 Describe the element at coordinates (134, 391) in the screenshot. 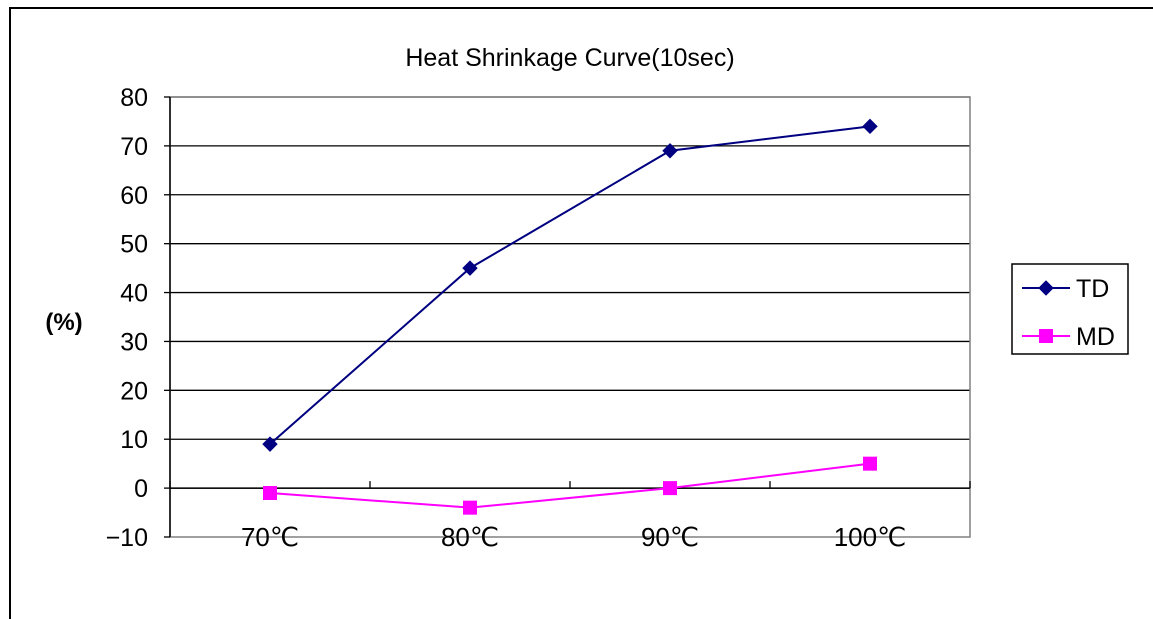

I see `y-tick-label: 20` at that location.